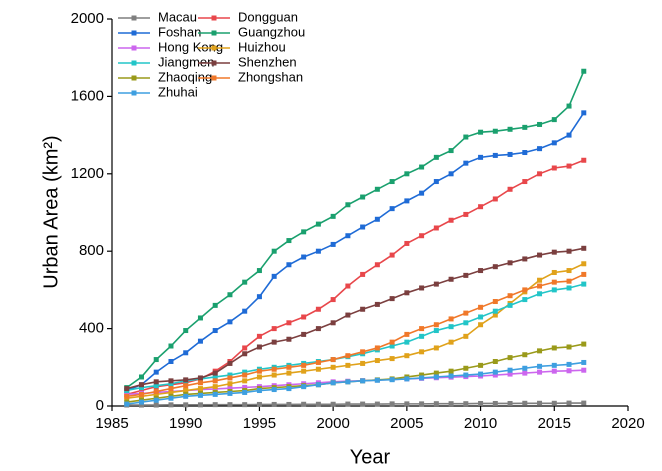 This screenshot has width=662, height=471. Describe the element at coordinates (111, 423) in the screenshot. I see `x-tick-label: 1985` at that location.